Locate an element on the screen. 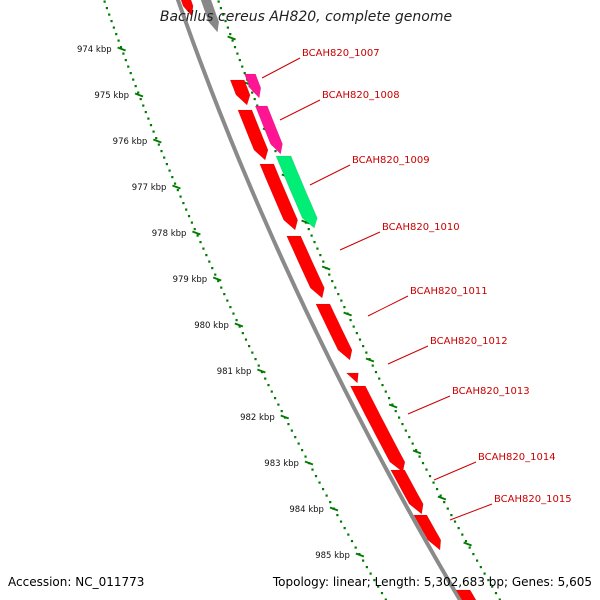 The image size is (600, 600). gene-label-bcah820-1011: BCAH820_1011 is located at coordinates (449, 291).